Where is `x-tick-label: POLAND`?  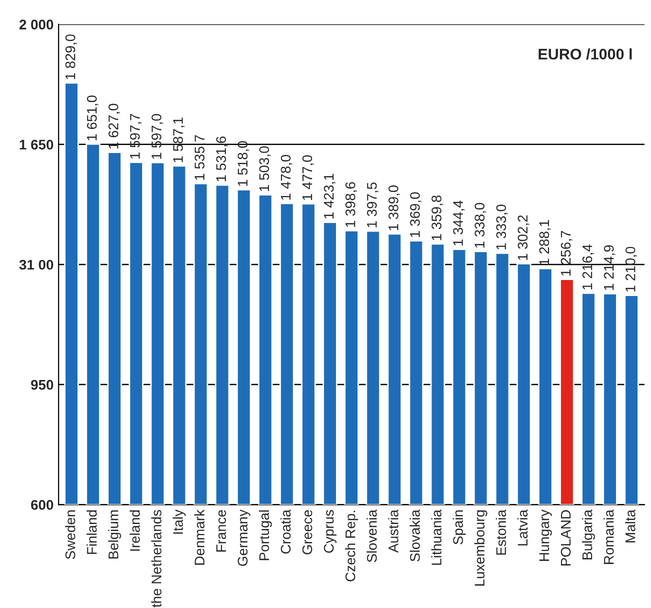 x-tick-label: POLAND is located at coordinates (565, 538).